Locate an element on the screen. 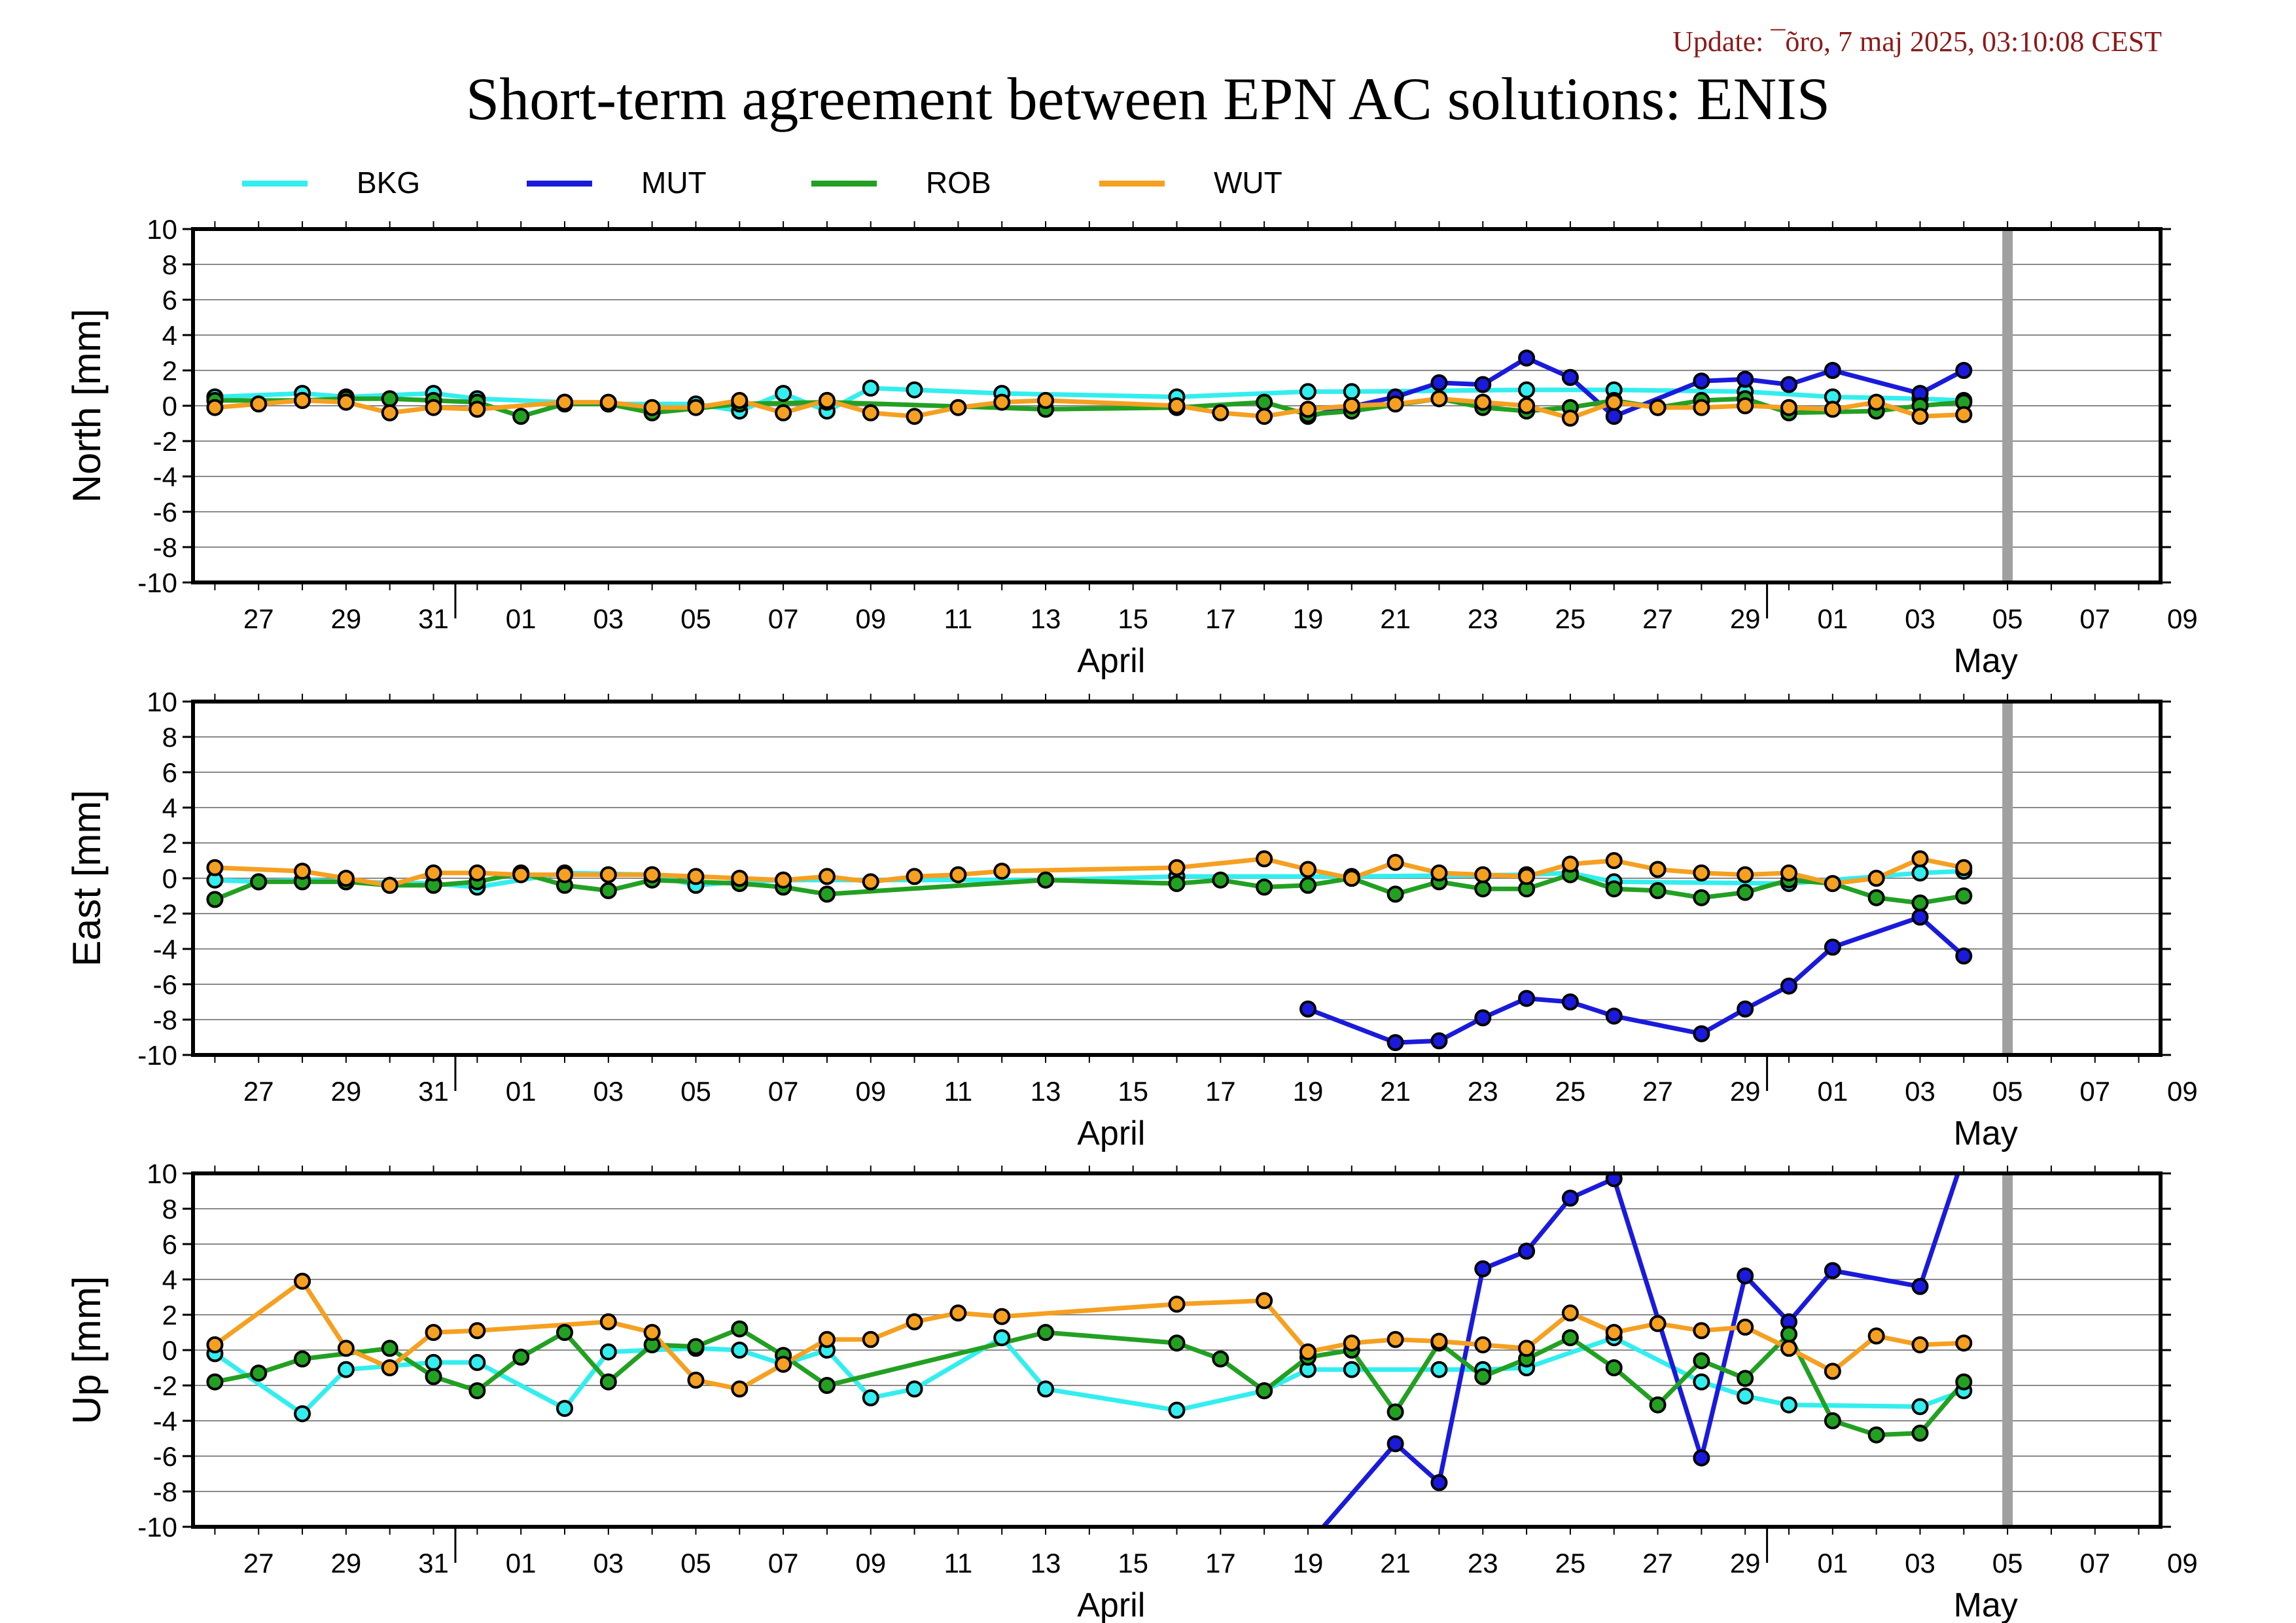 This screenshot has height=1623, width=2296. legend-label-bkg: BKG is located at coordinates (389, 183).